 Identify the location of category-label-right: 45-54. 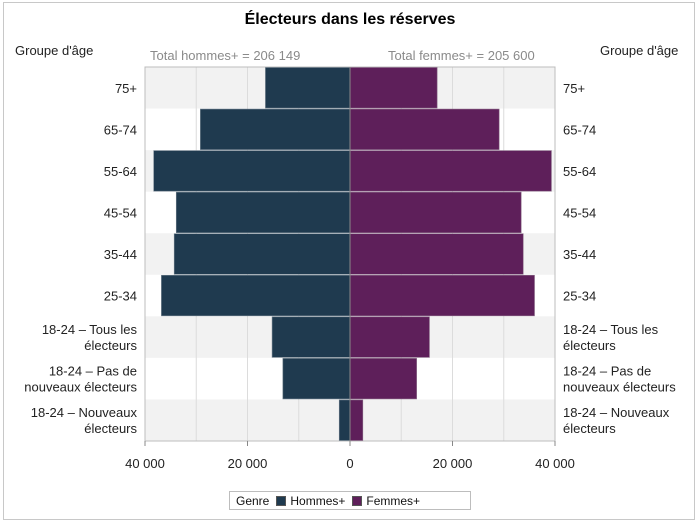
(579, 212).